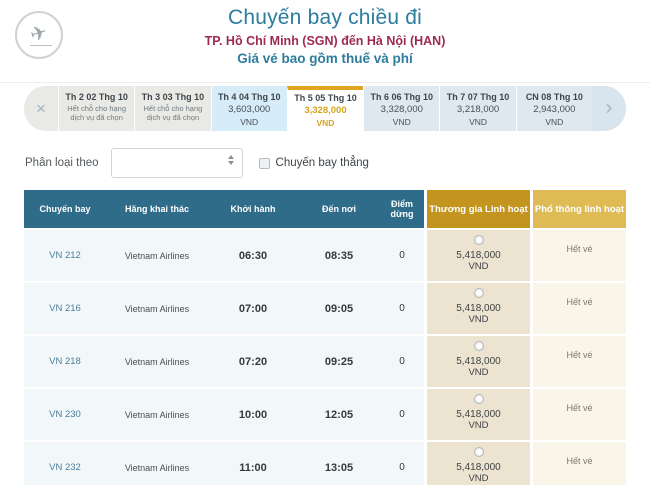  I want to click on date-tab-sat-07: Th 7 07 Thg 10 3,218,000 VND, so click(477, 108).